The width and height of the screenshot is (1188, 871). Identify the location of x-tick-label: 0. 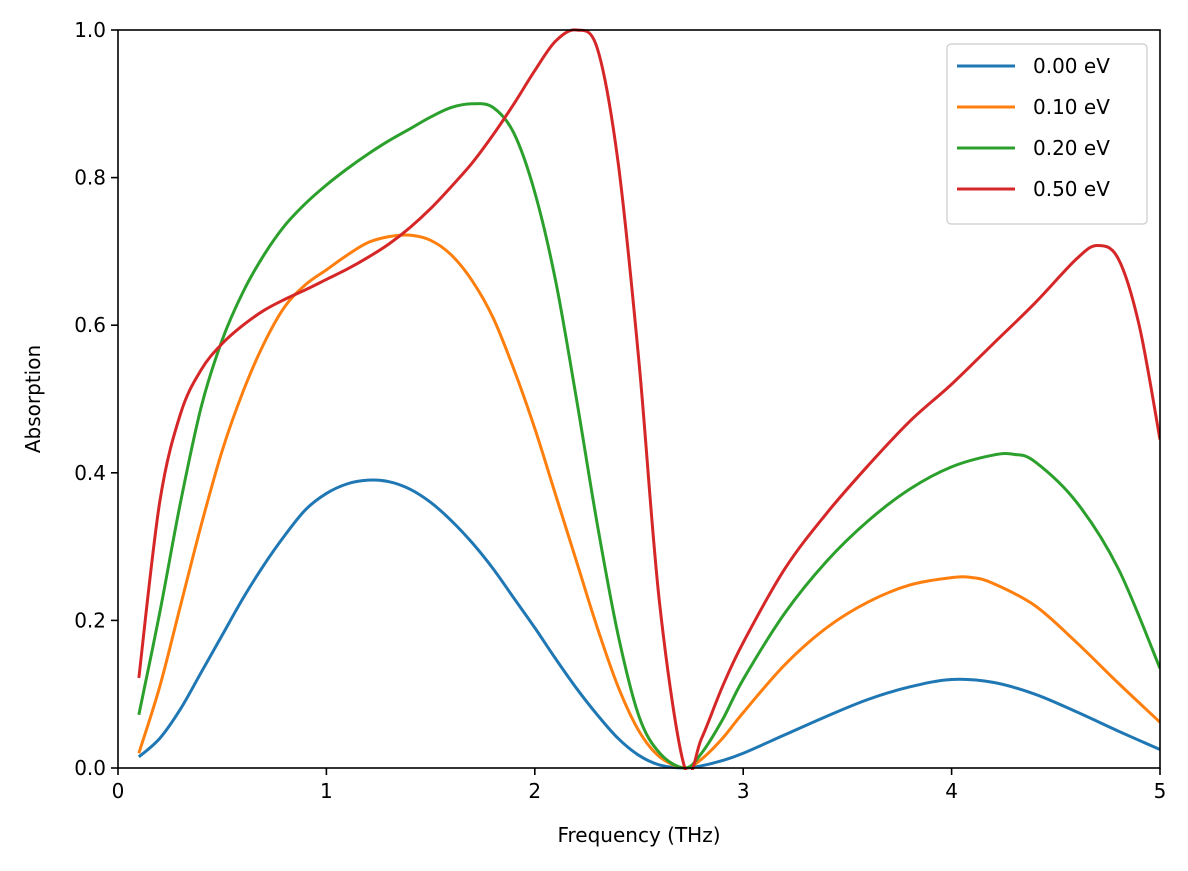
(118, 791).